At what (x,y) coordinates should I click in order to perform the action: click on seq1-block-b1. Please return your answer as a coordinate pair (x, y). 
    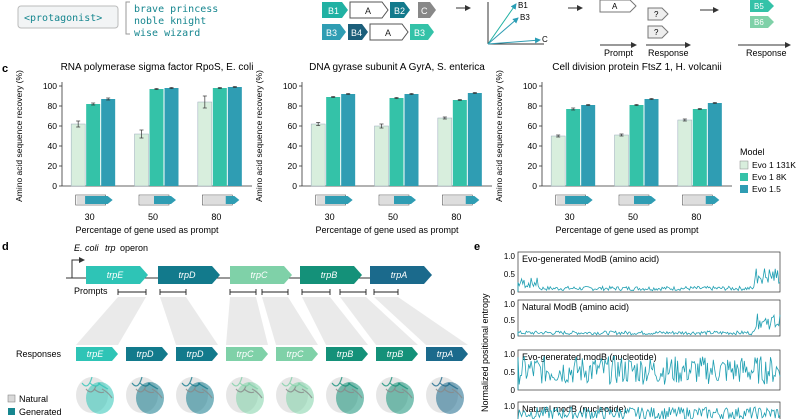
    Looking at the image, I should click on (335, 10).